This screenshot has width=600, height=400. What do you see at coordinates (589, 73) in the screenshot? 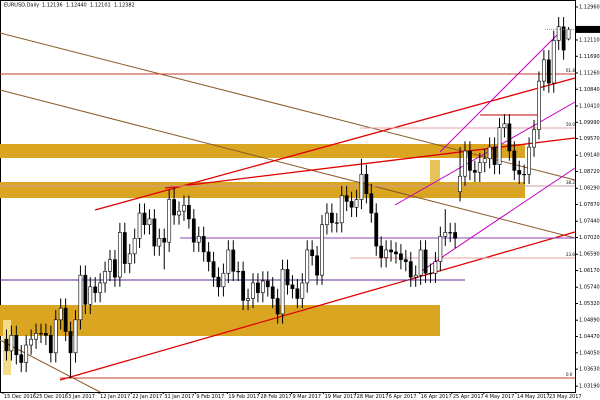
I see `y-tick-label: 1.11260` at bounding box center [589, 73].